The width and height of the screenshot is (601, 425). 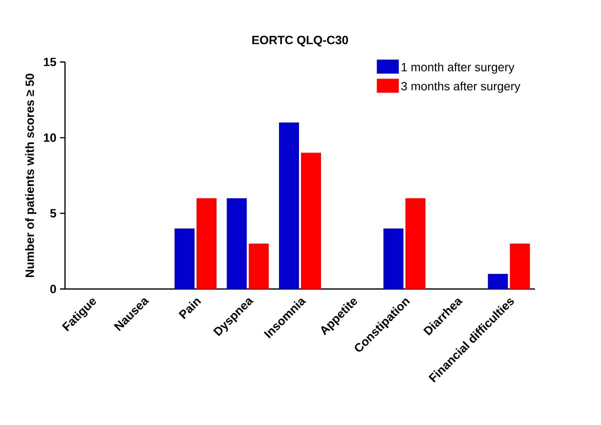 I want to click on legend-label: 1 month after surgery, so click(x=458, y=68).